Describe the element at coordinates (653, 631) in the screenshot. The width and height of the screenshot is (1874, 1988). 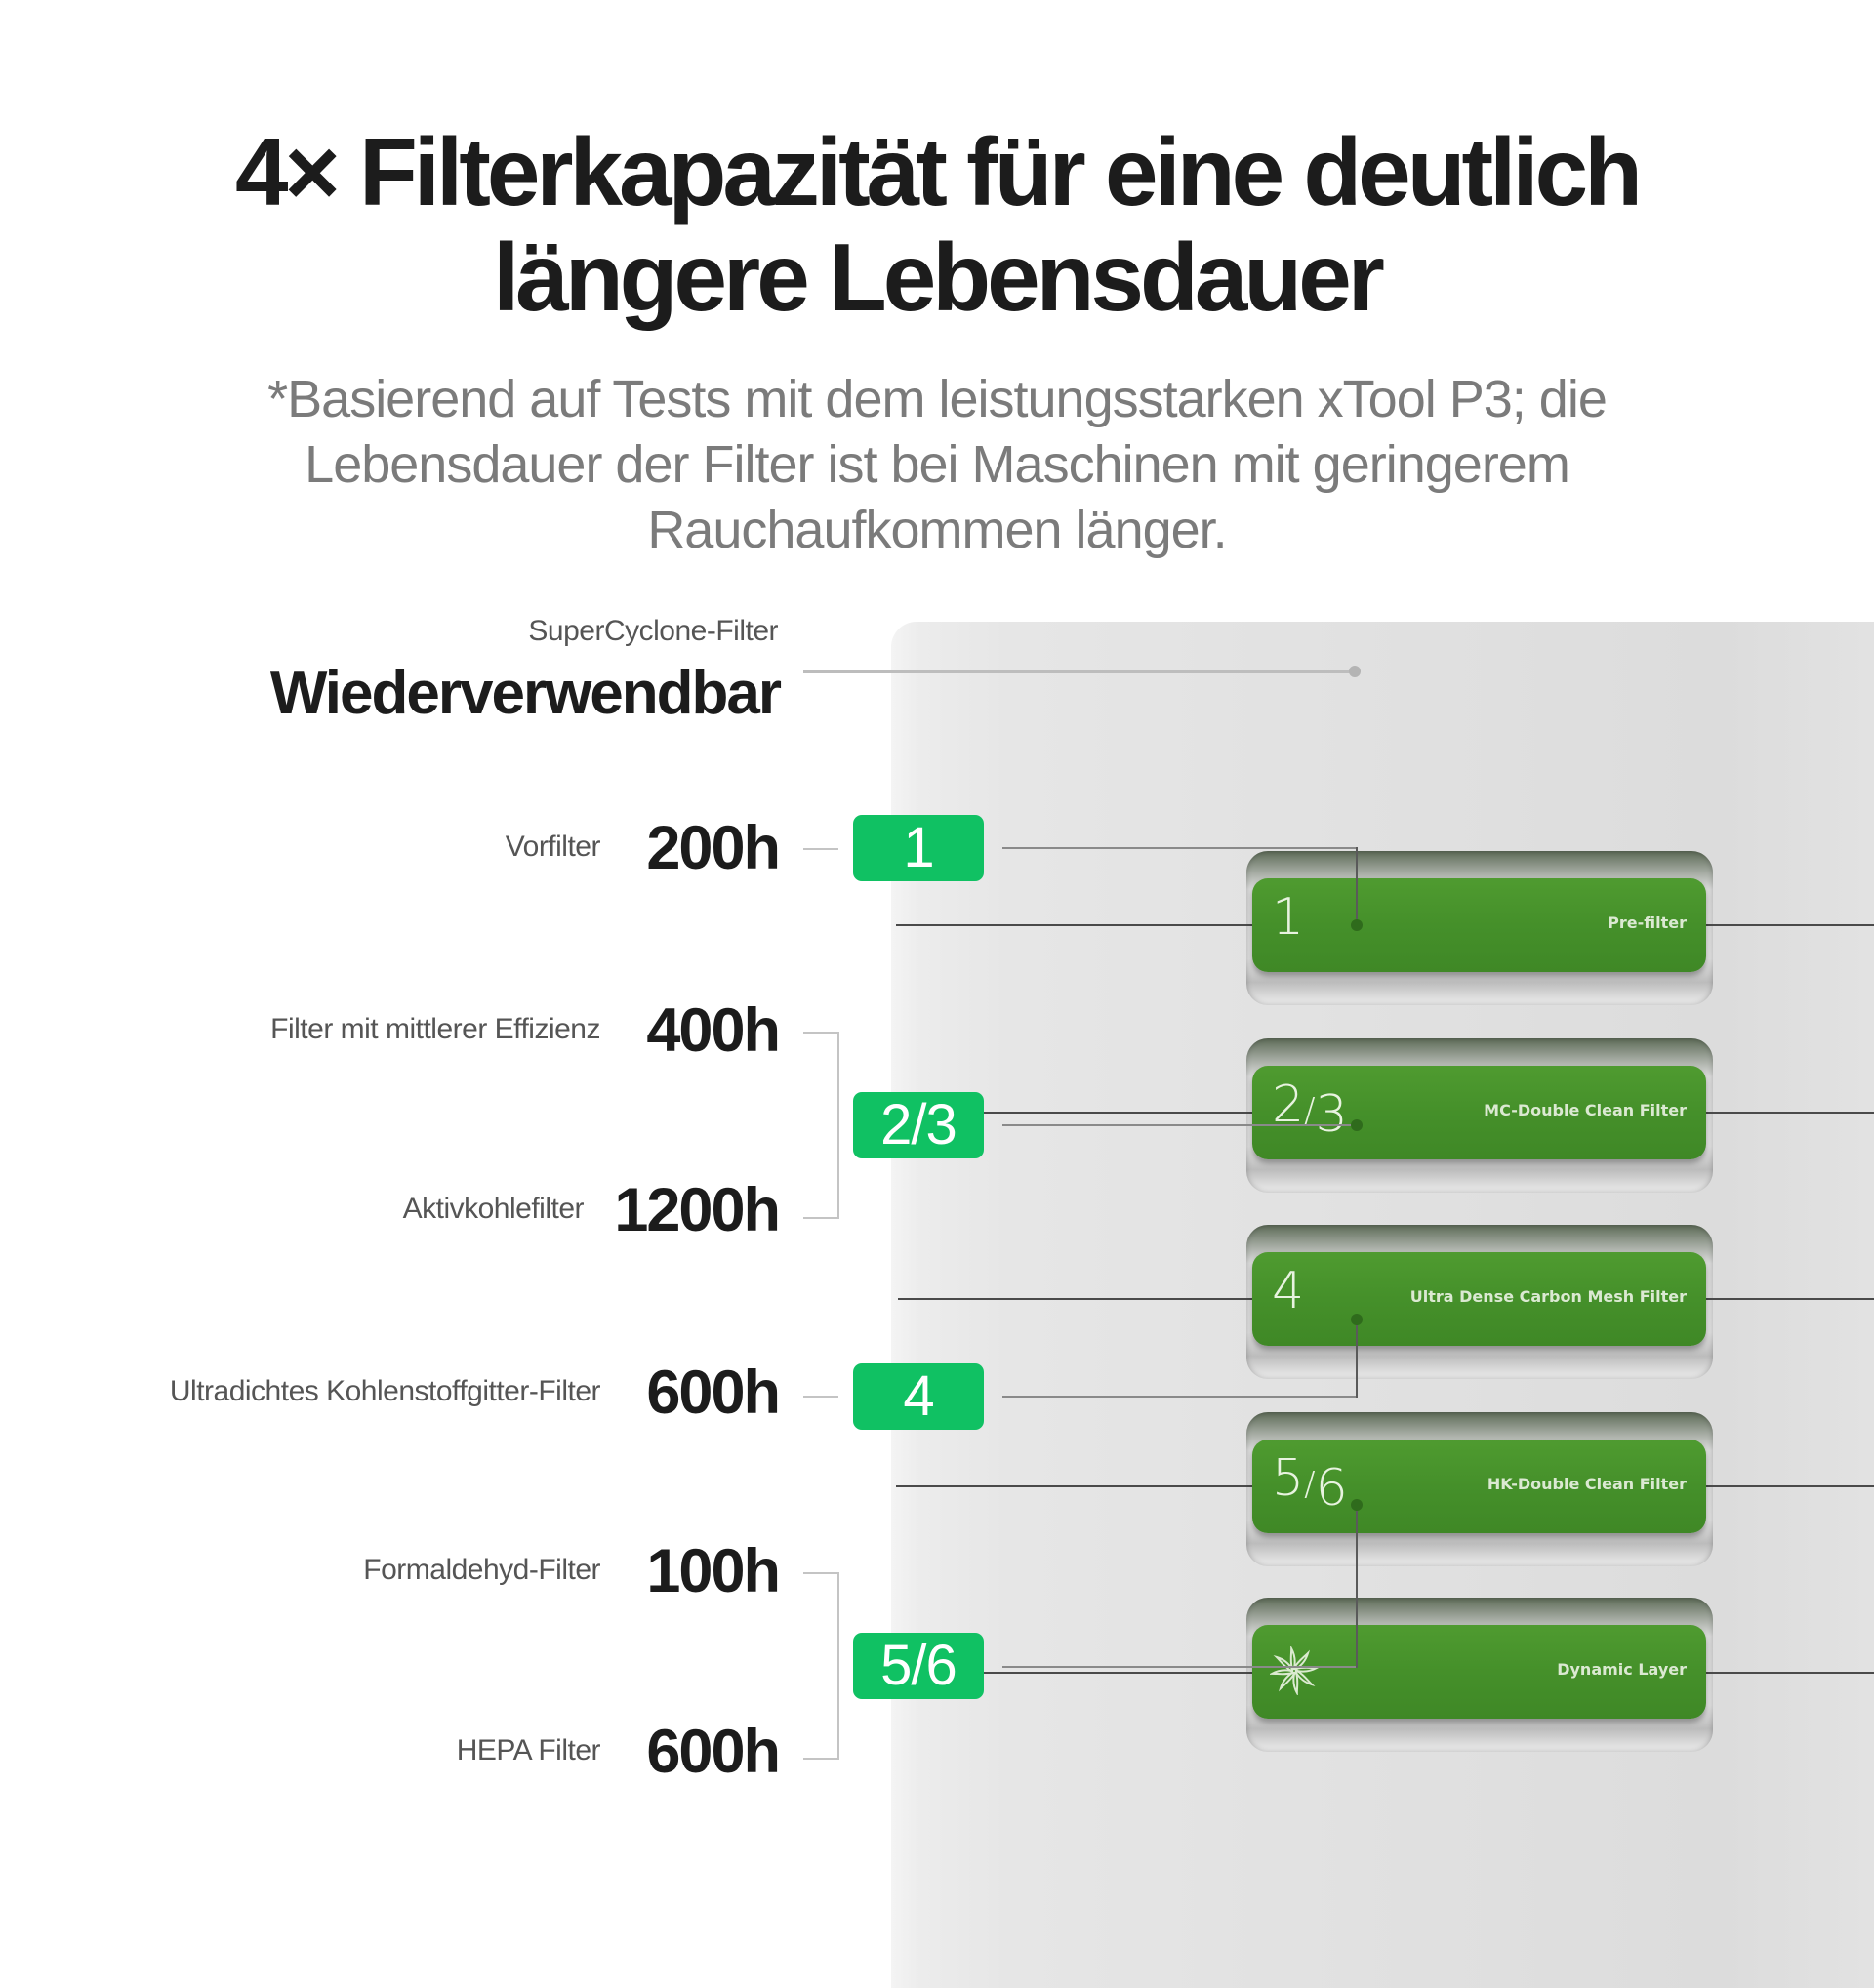
I see `supercyclone-label: SuperCyclone-Filter` at that location.